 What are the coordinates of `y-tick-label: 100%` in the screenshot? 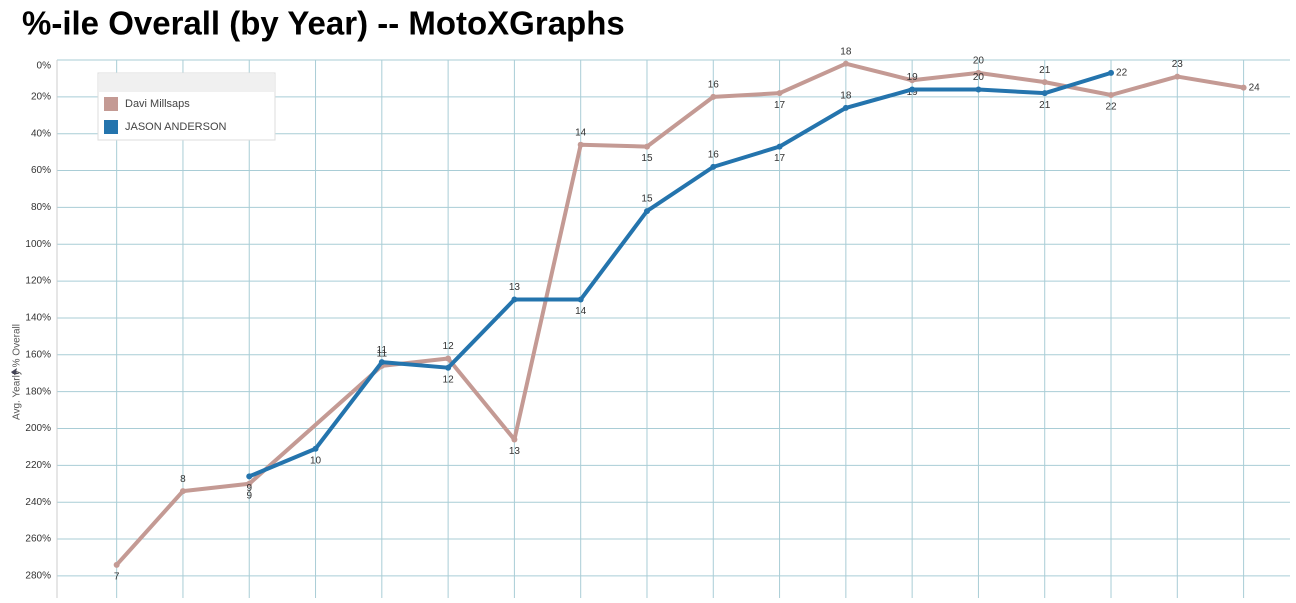 It's located at (38, 244).